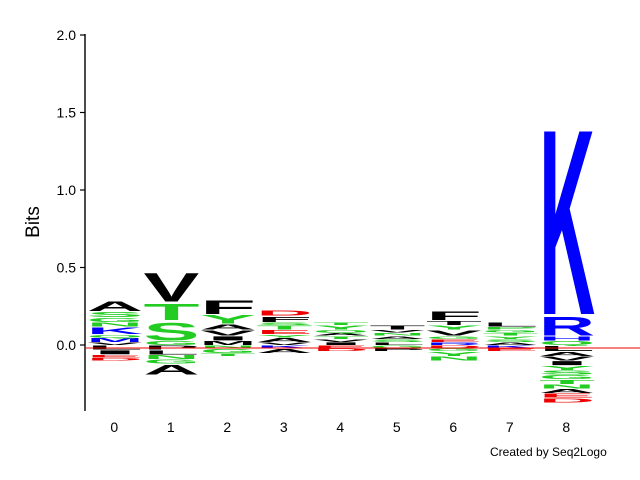  I want to click on logo-letter-n-pos-8: N, so click(567, 386).